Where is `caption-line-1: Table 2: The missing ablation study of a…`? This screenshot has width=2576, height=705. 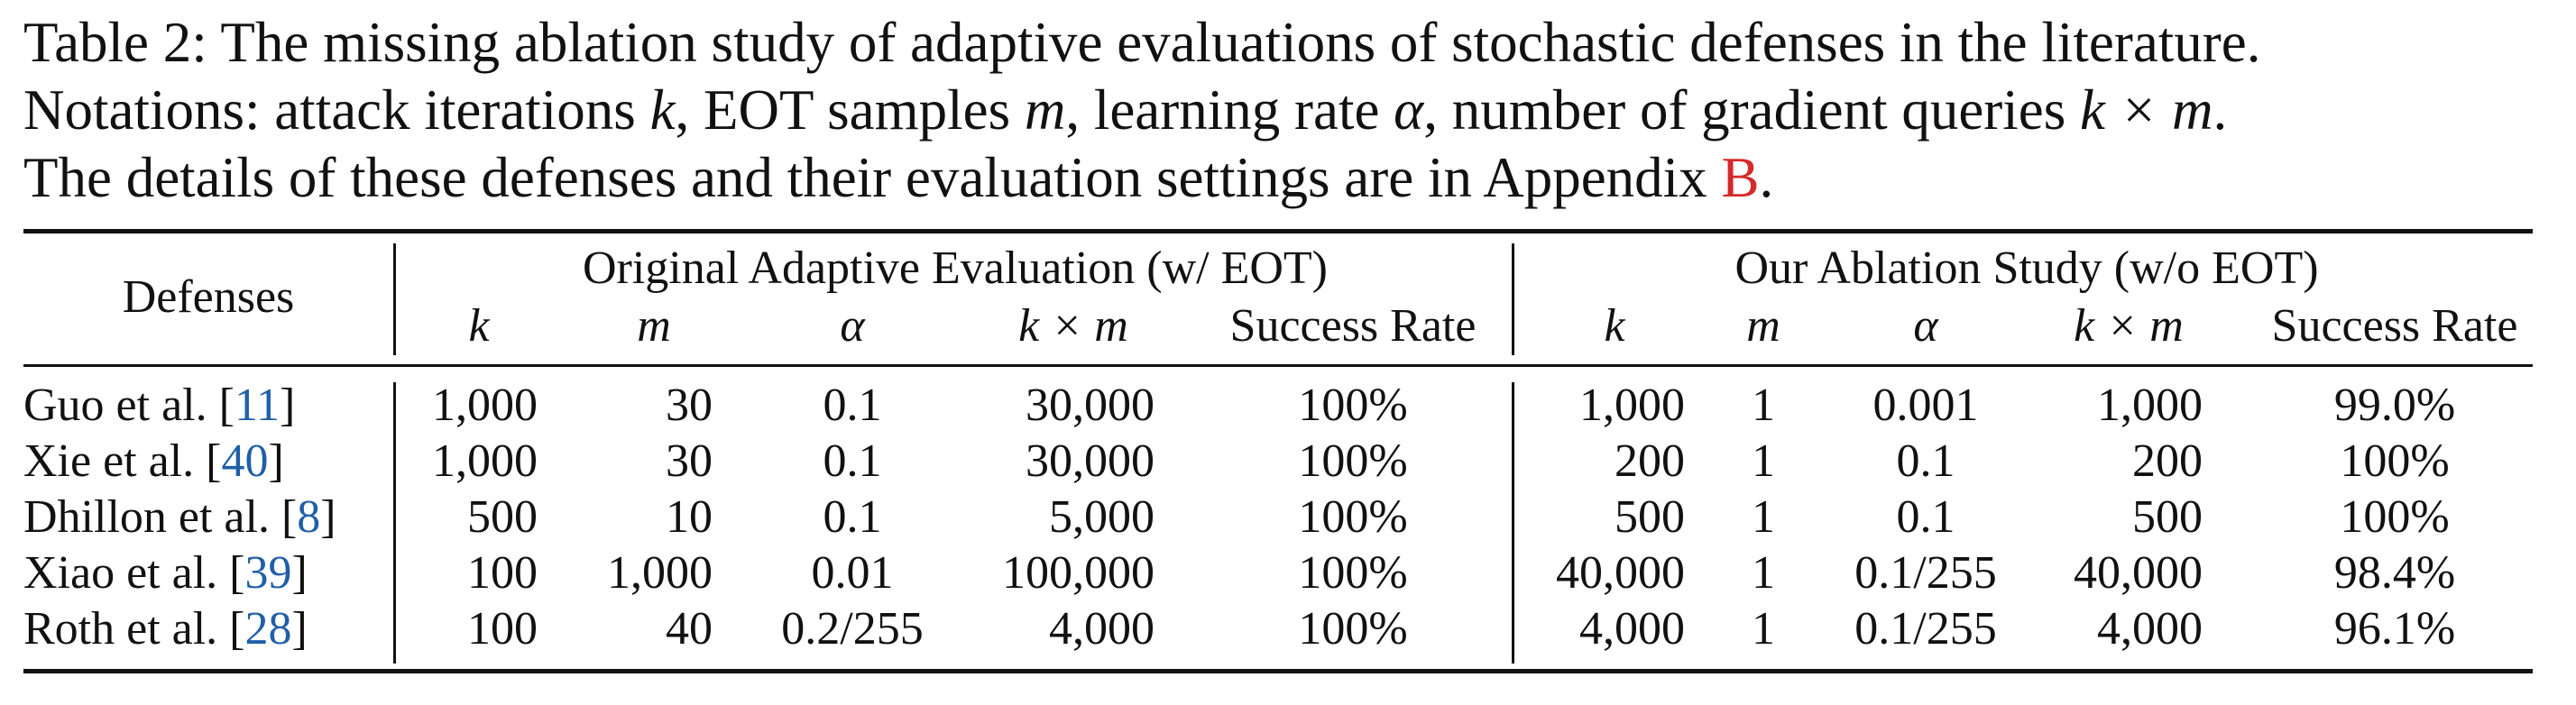 caption-line-1: Table 2: The missing ablation study of a… is located at coordinates (1142, 43).